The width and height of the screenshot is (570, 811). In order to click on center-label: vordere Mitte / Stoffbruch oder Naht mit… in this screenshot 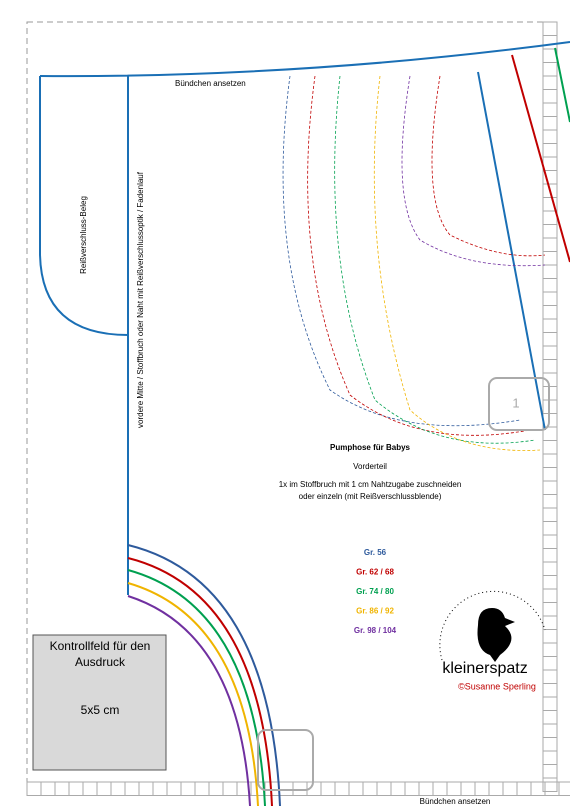, I will do `click(140, 299)`.